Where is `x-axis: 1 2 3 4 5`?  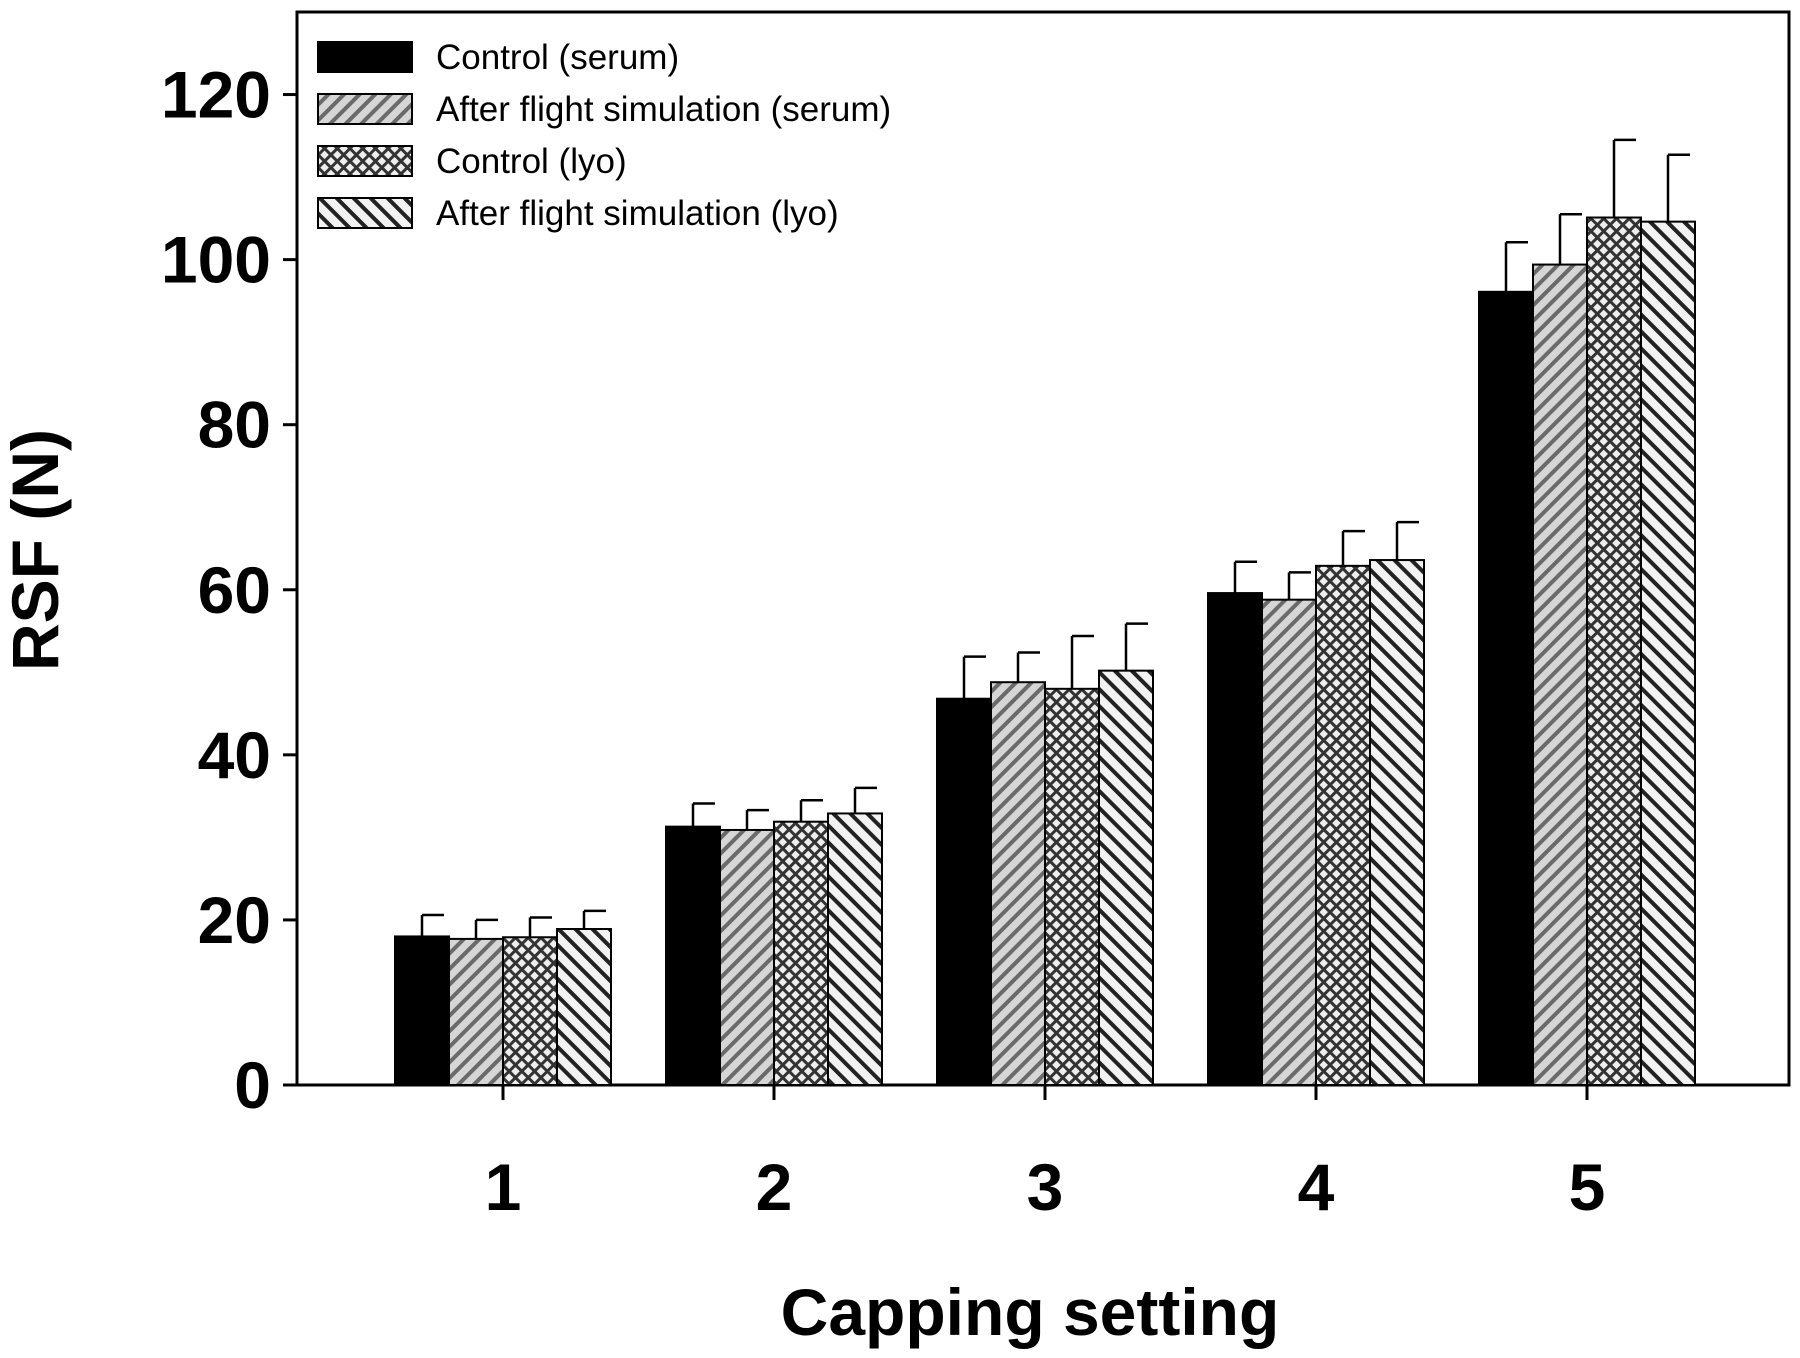
x-axis: 1 2 3 4 5 is located at coordinates (1045, 1154).